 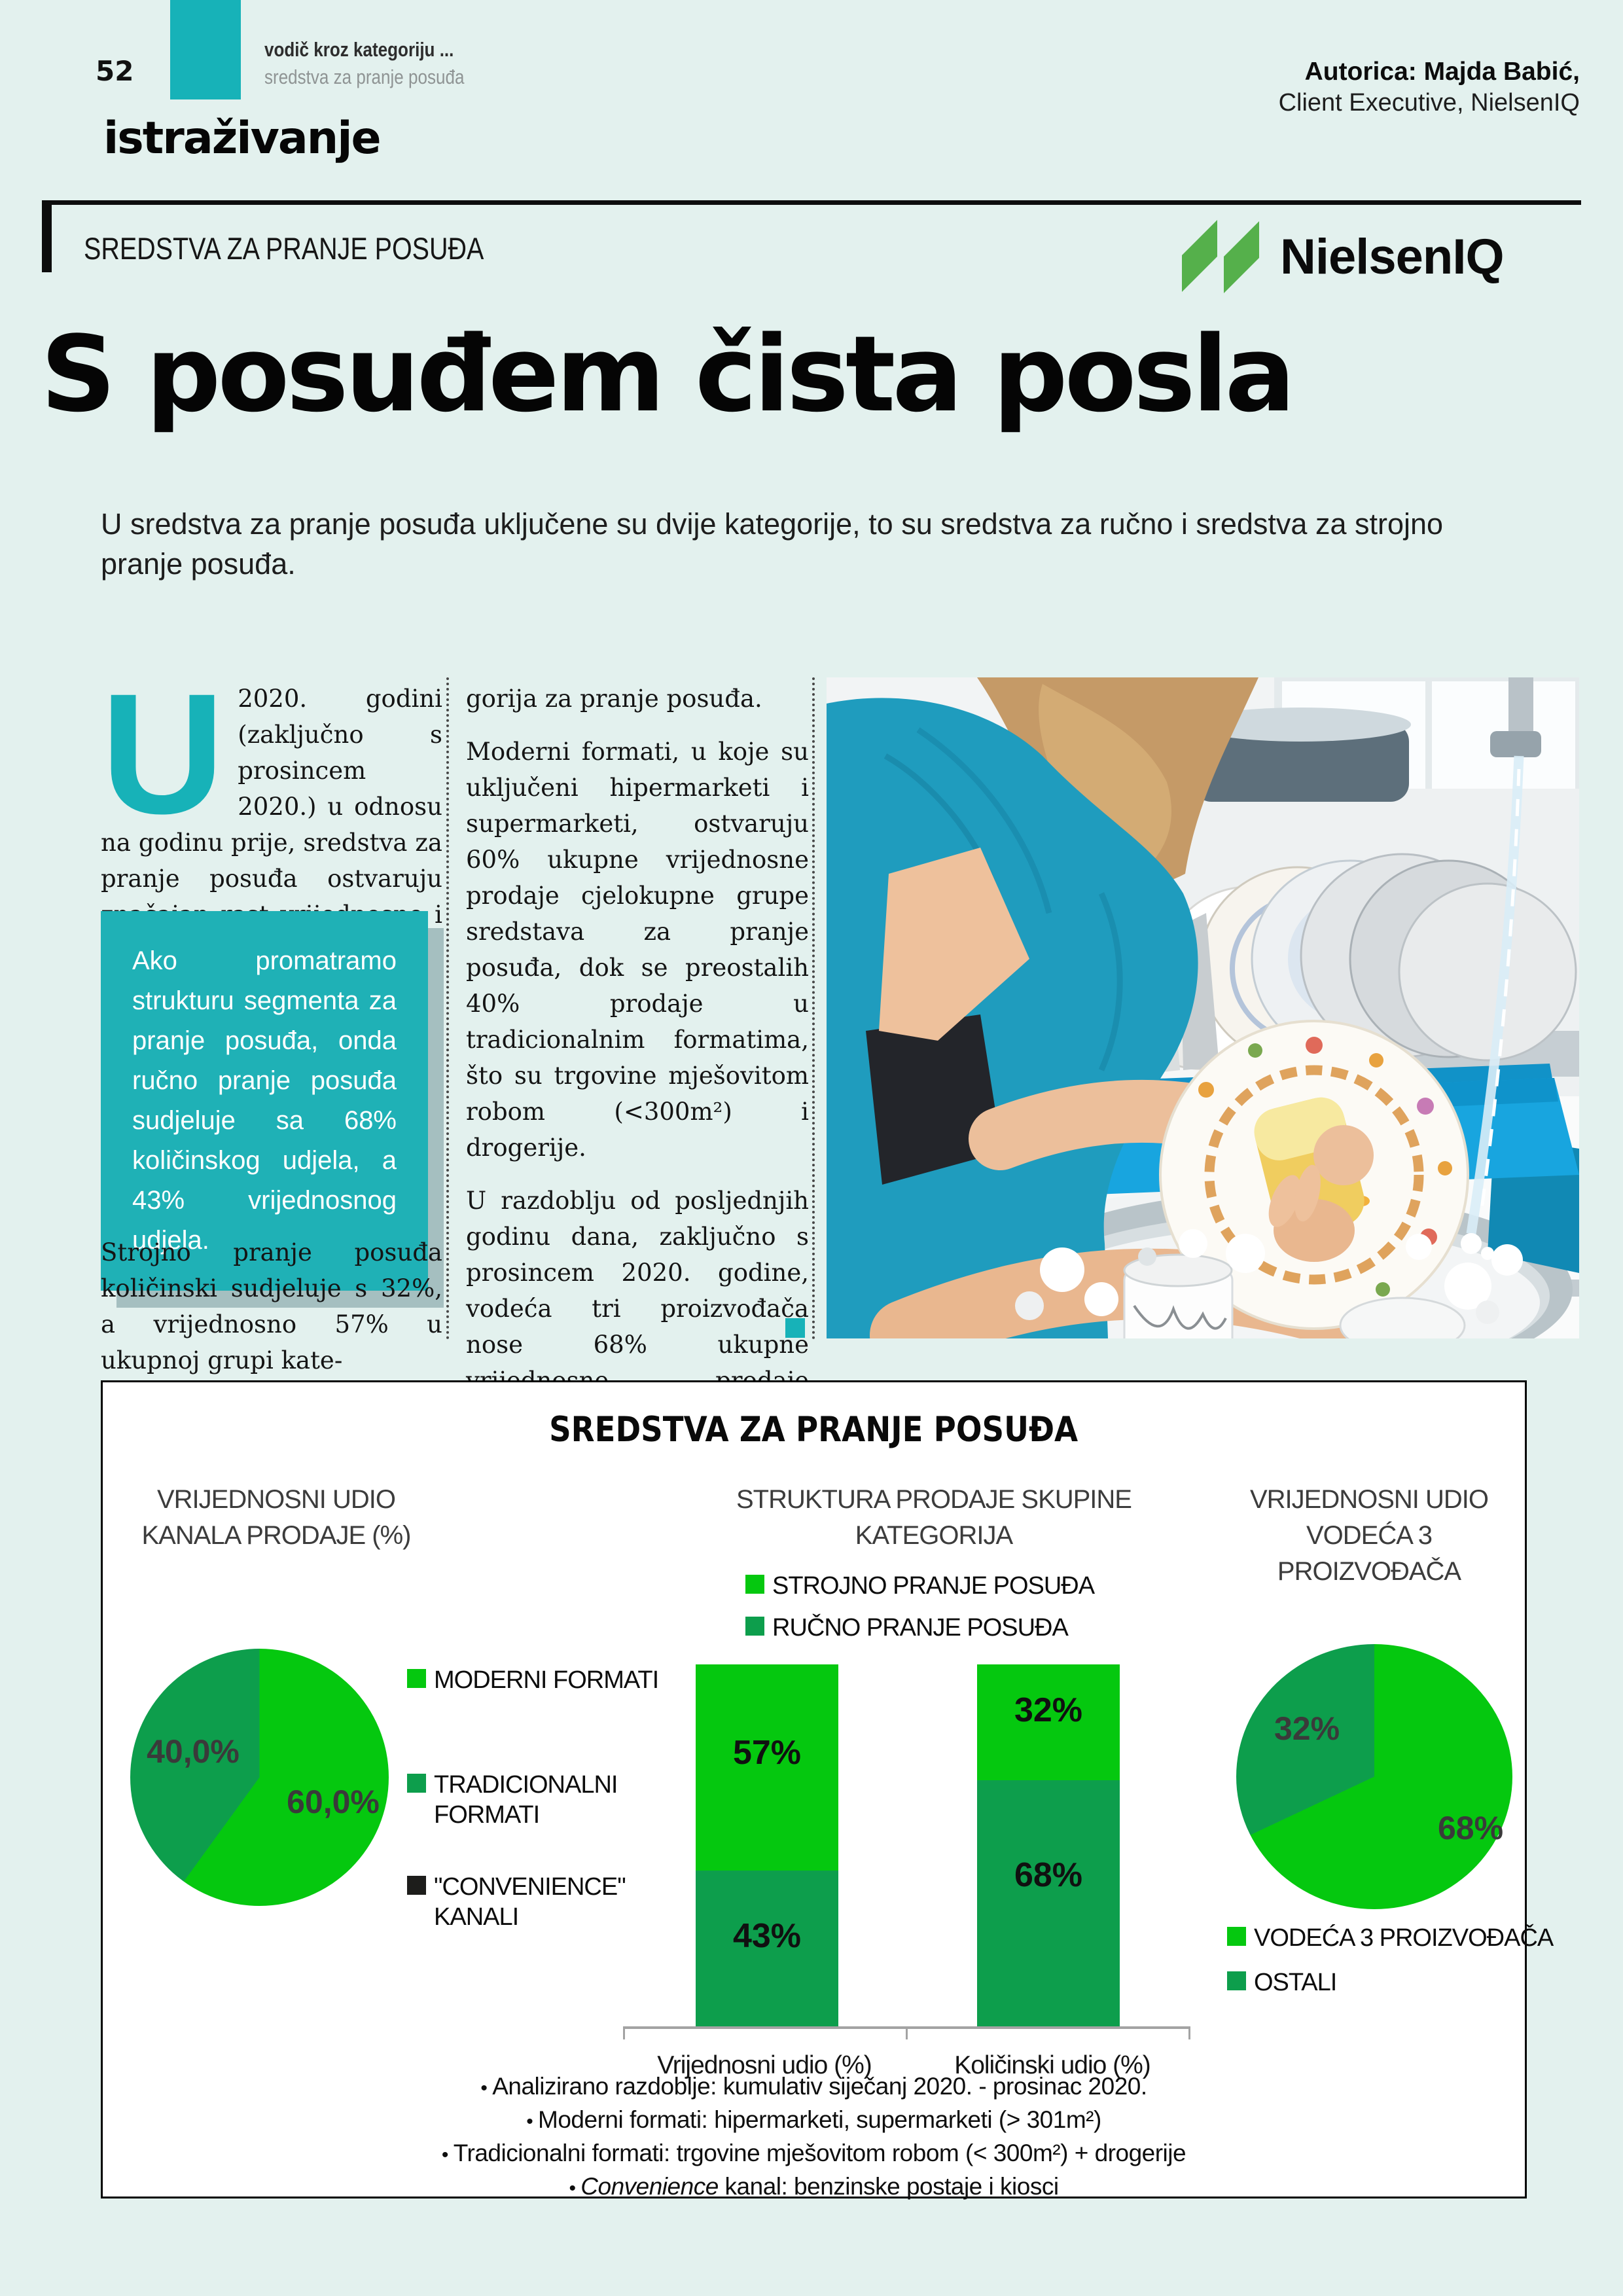 I want to click on stacked-bar-kolicinski: 32% 68%, so click(x=1048, y=1845).